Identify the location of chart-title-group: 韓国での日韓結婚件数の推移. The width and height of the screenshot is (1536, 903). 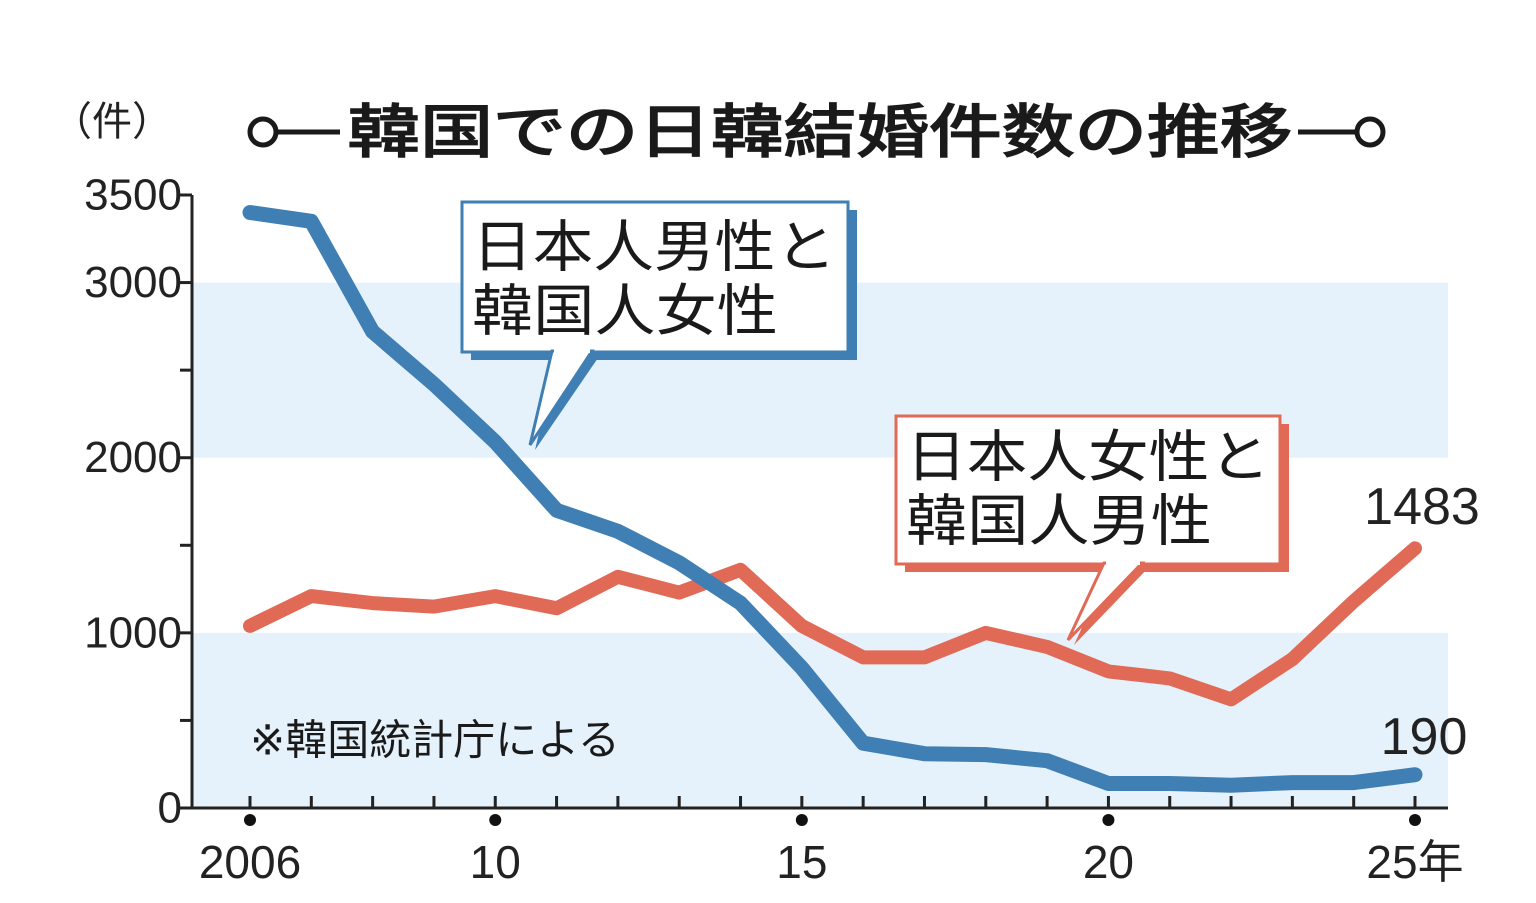
(816, 132).